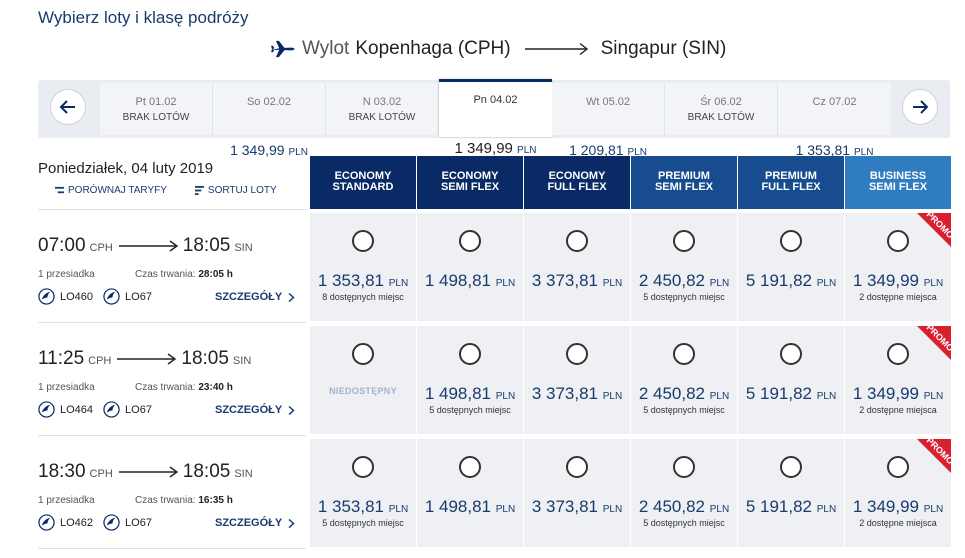 The image size is (965, 558). What do you see at coordinates (382, 109) in the screenshot?
I see `date-tab-3: N 03.02 BRAK LOTÓW` at bounding box center [382, 109].